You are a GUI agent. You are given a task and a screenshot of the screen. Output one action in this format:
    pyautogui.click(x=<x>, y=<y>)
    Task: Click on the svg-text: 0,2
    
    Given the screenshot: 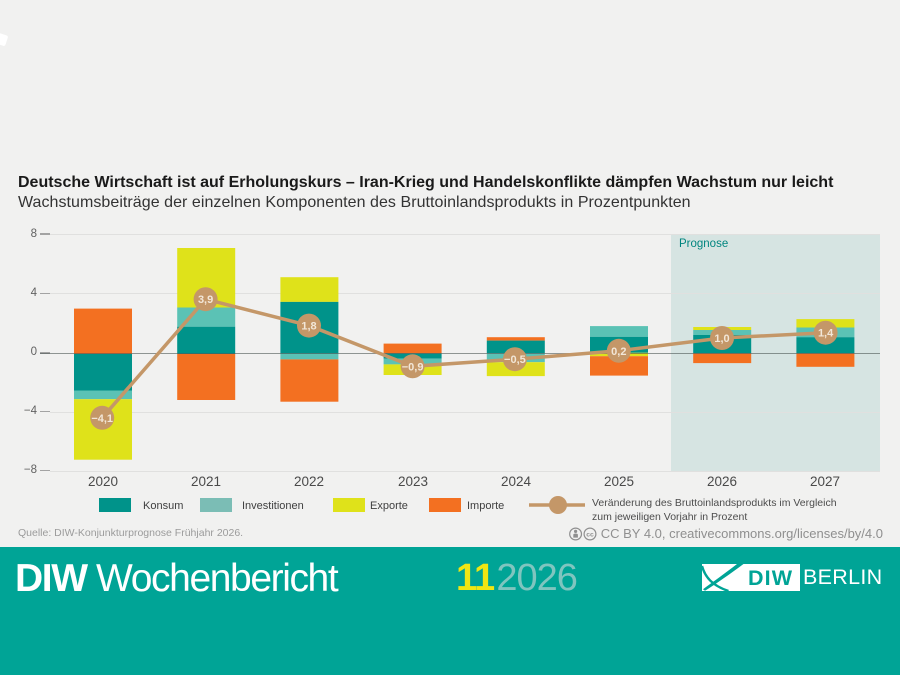 What is the action you would take?
    pyautogui.click(x=618, y=352)
    